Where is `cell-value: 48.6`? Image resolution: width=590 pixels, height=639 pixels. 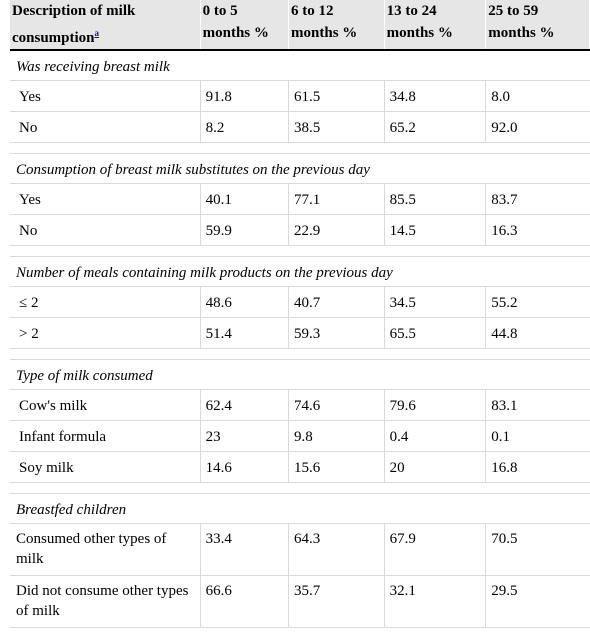 cell-value: 48.6 is located at coordinates (245, 302).